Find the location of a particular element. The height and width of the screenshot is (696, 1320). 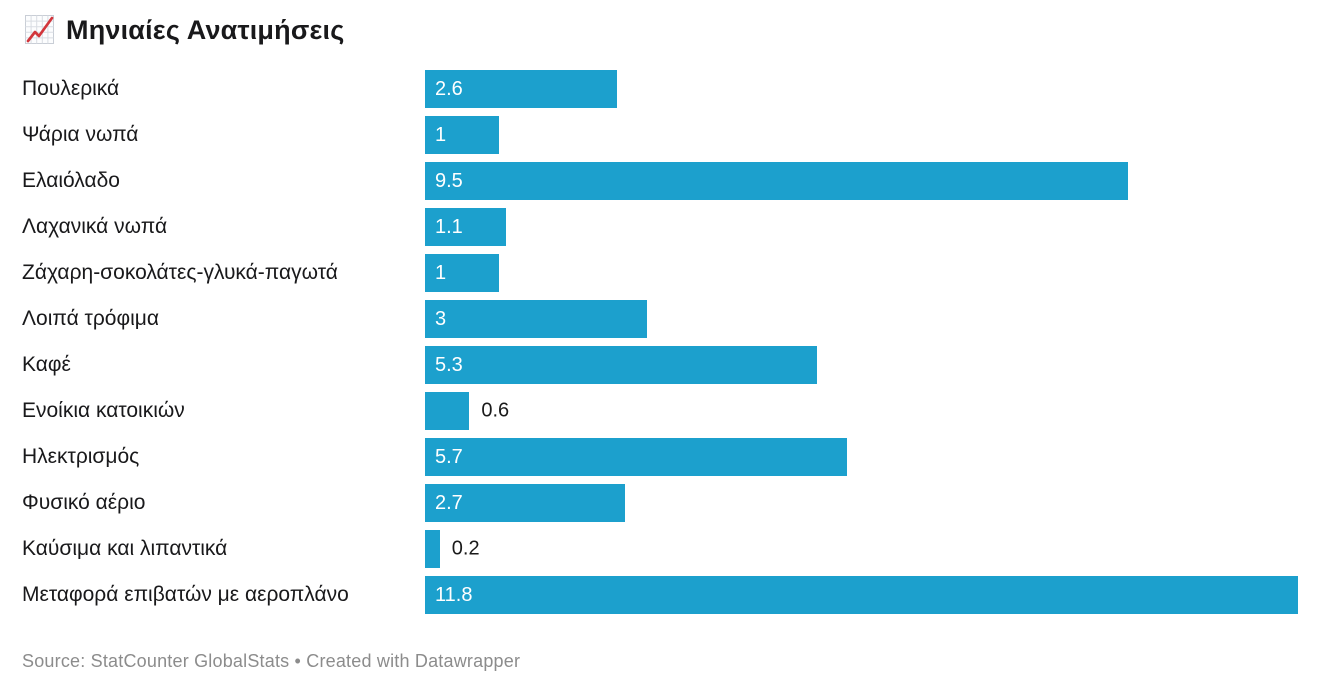

value-label: 5.3 is located at coordinates (449, 364).